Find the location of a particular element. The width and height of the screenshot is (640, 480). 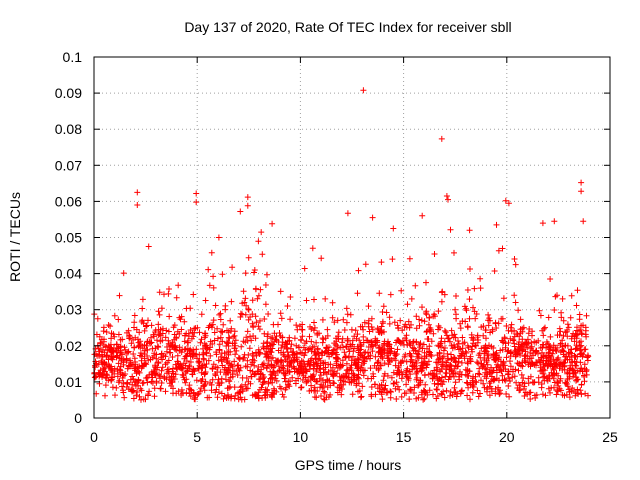

y-tick-label: 0.03 is located at coordinates (68, 310).